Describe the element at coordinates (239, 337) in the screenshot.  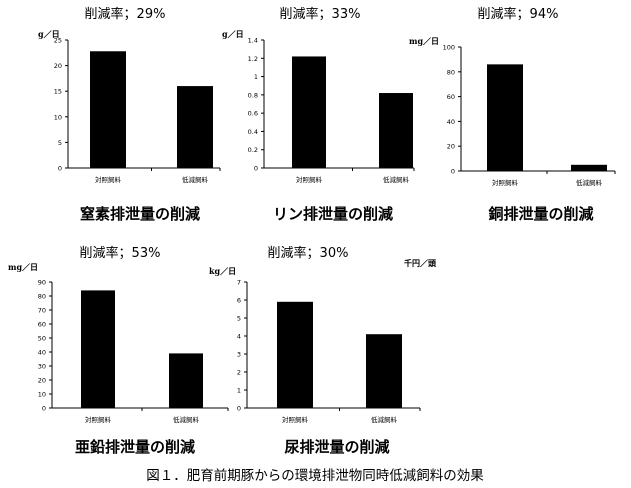
I see `y-tick-label: 4` at that location.